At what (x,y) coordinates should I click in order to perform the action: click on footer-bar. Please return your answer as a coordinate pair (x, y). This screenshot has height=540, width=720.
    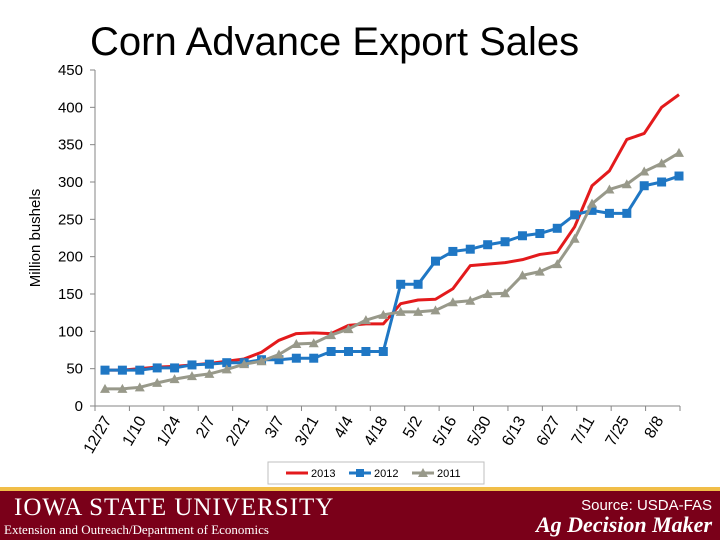
    Looking at the image, I should click on (360, 513).